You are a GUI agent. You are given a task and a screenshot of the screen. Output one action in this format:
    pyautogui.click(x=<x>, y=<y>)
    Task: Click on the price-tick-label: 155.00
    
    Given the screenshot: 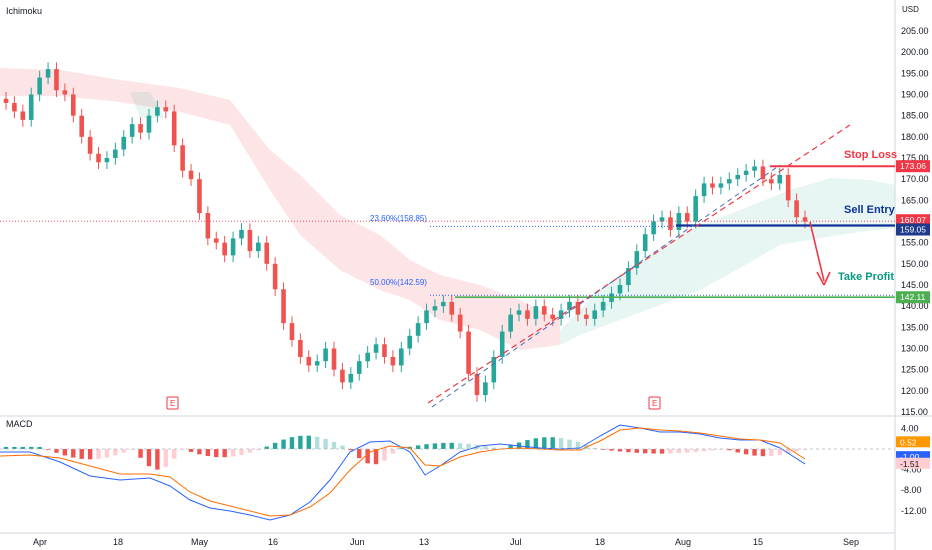 What is the action you would take?
    pyautogui.click(x=915, y=243)
    